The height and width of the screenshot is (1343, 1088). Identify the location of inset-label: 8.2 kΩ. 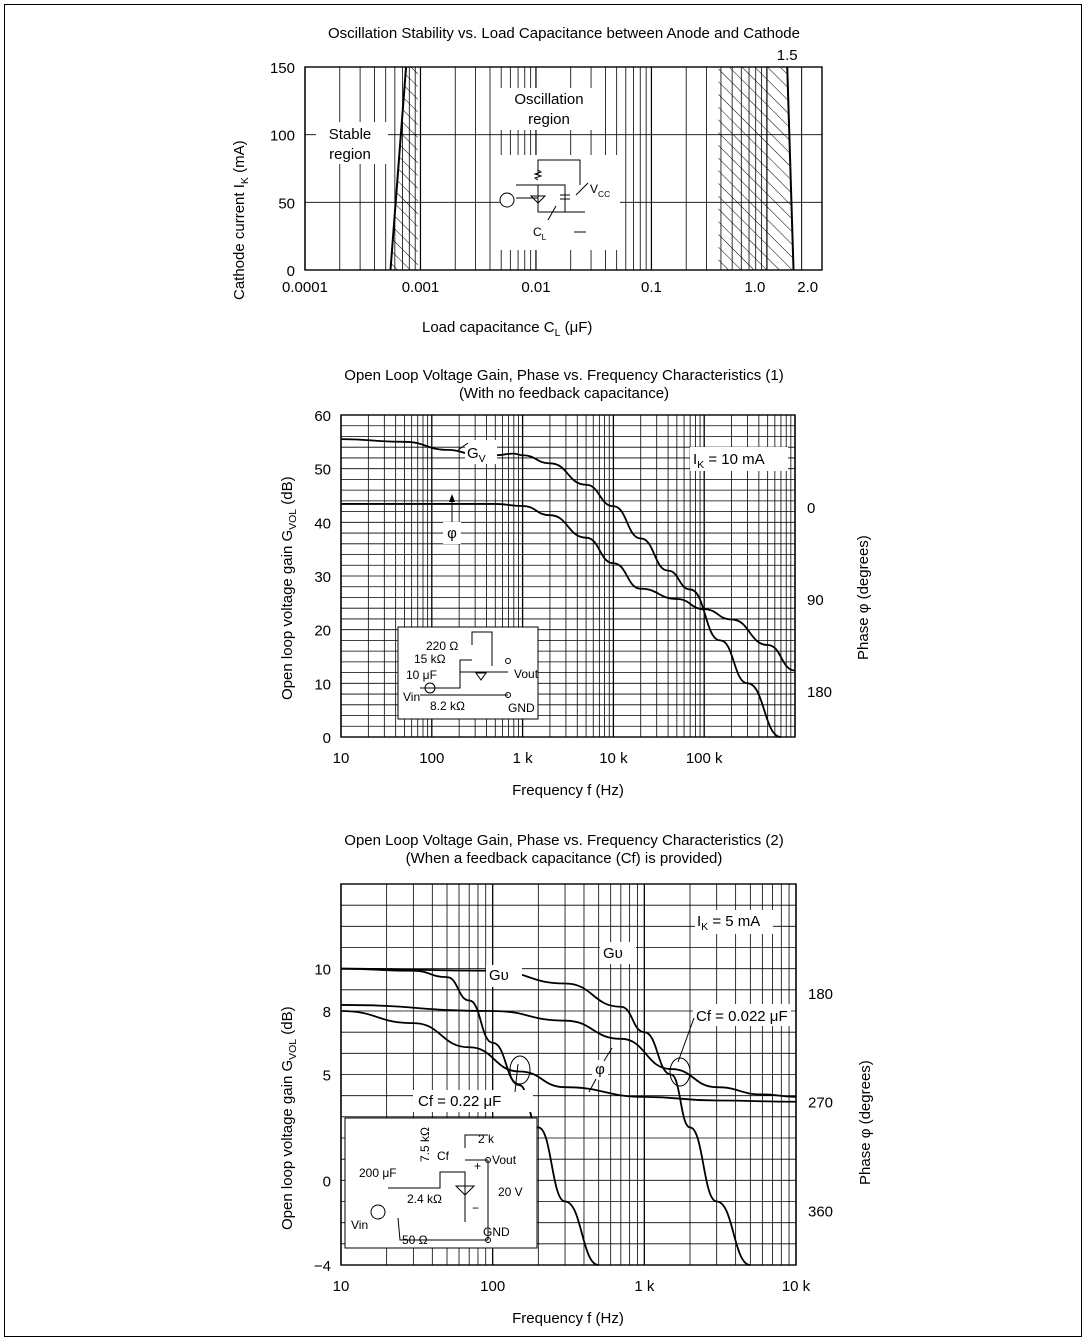
(447, 706).